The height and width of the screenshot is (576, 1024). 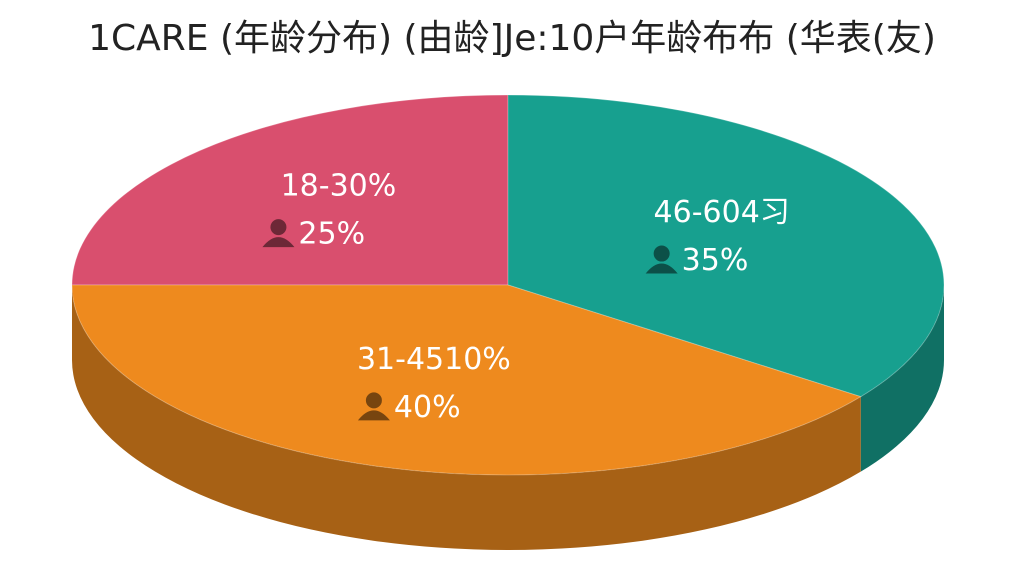 What do you see at coordinates (331, 234) in the screenshot?
I see `slice-value-label: 25%` at bounding box center [331, 234].